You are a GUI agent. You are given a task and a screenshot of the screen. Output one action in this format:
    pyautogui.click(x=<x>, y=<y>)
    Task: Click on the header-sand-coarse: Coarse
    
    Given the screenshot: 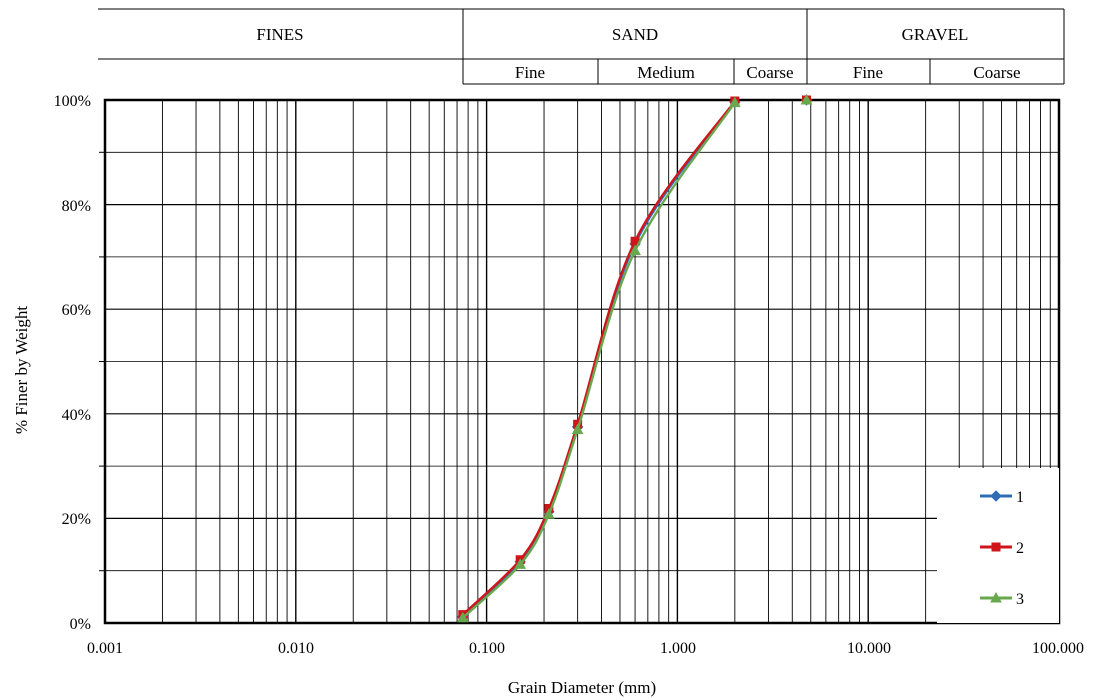 What is the action you would take?
    pyautogui.click(x=769, y=72)
    